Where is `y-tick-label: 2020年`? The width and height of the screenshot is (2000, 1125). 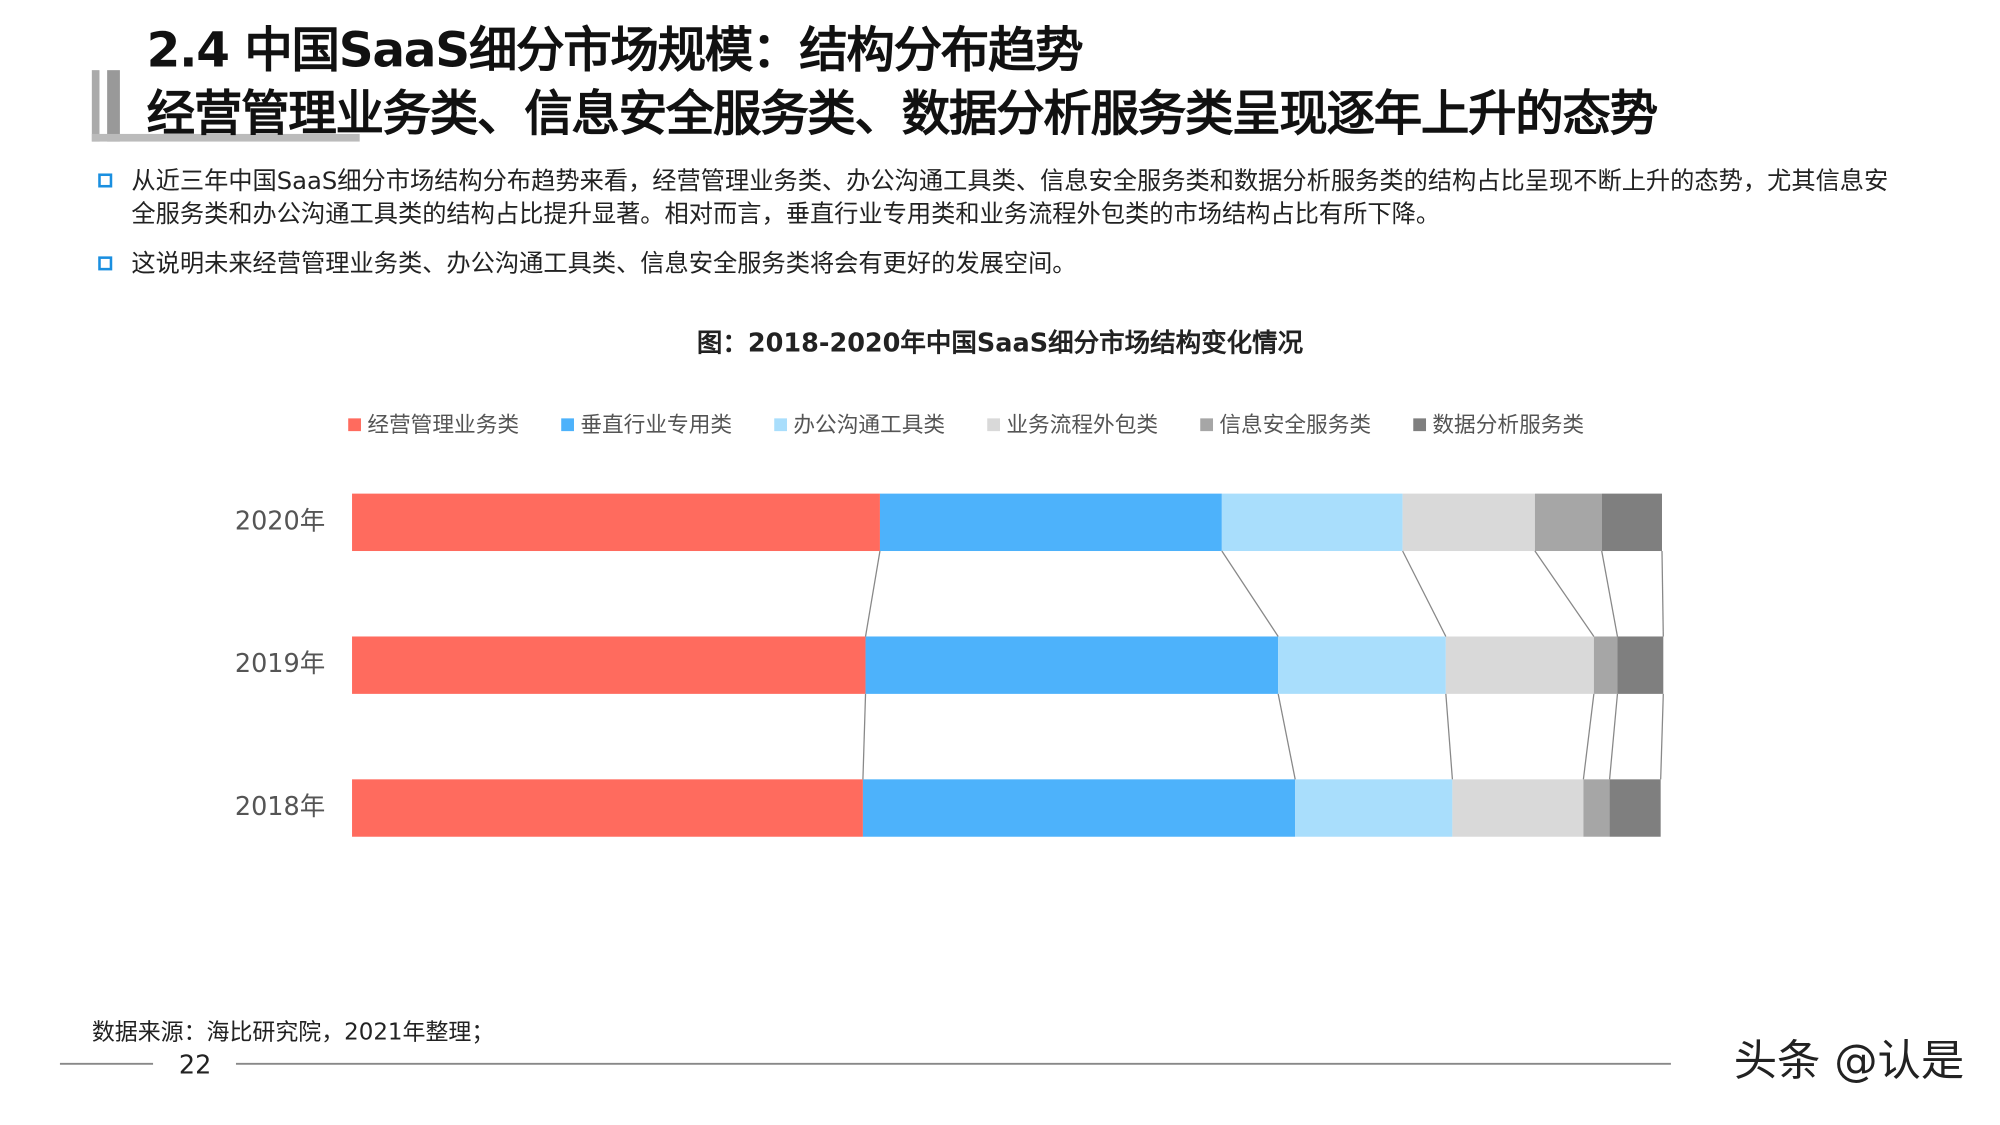 y-tick-label: 2020年 is located at coordinates (280, 521).